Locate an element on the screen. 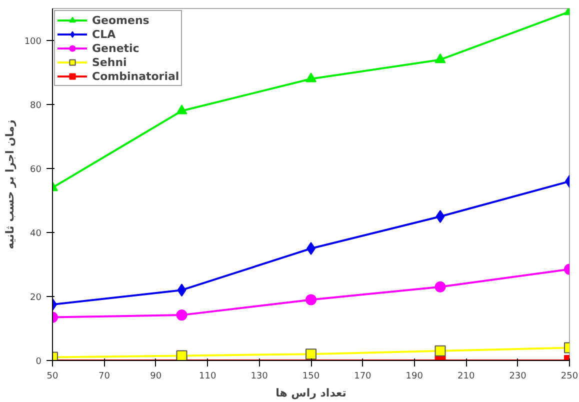  x-tick-label: 170 is located at coordinates (363, 377).